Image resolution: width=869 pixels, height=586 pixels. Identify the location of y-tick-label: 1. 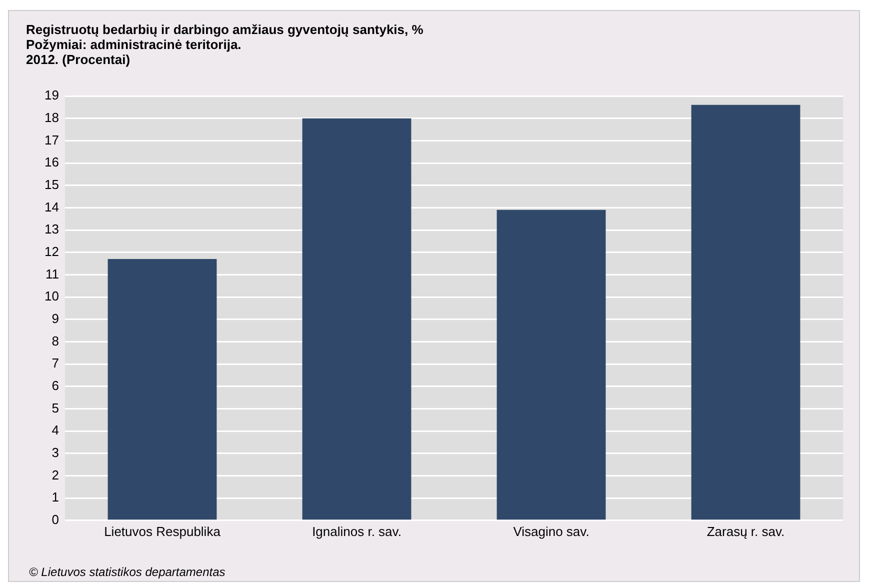
(55, 497).